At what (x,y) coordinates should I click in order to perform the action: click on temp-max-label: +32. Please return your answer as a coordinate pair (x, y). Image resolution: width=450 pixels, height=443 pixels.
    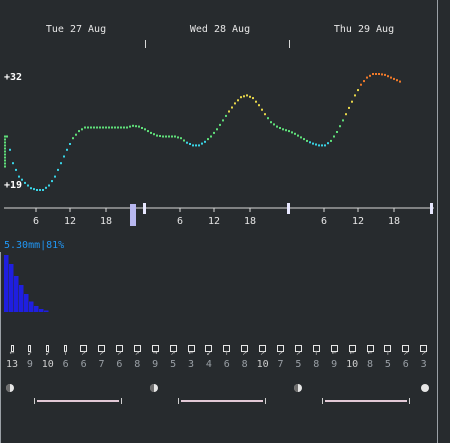
    Looking at the image, I should click on (13, 77).